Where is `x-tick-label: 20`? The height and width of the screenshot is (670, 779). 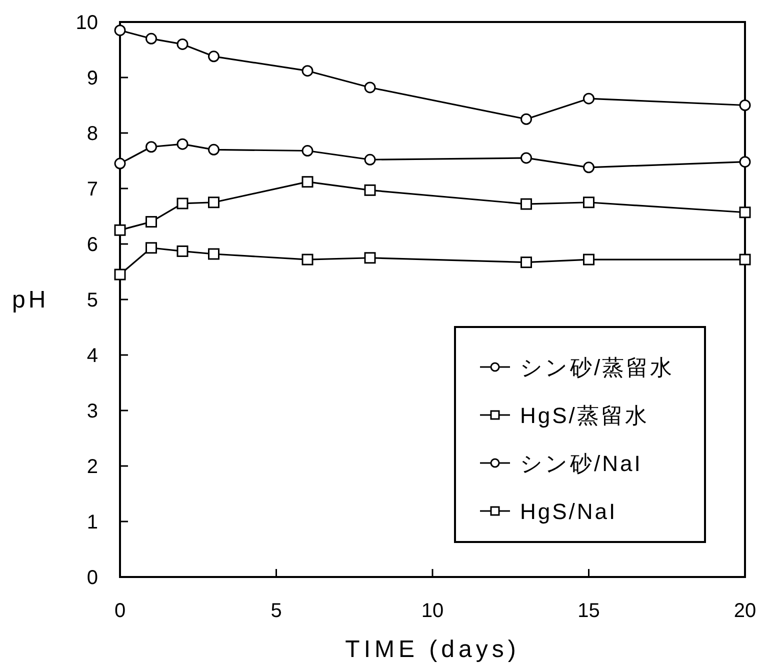 x-tick-label: 20 is located at coordinates (745, 611).